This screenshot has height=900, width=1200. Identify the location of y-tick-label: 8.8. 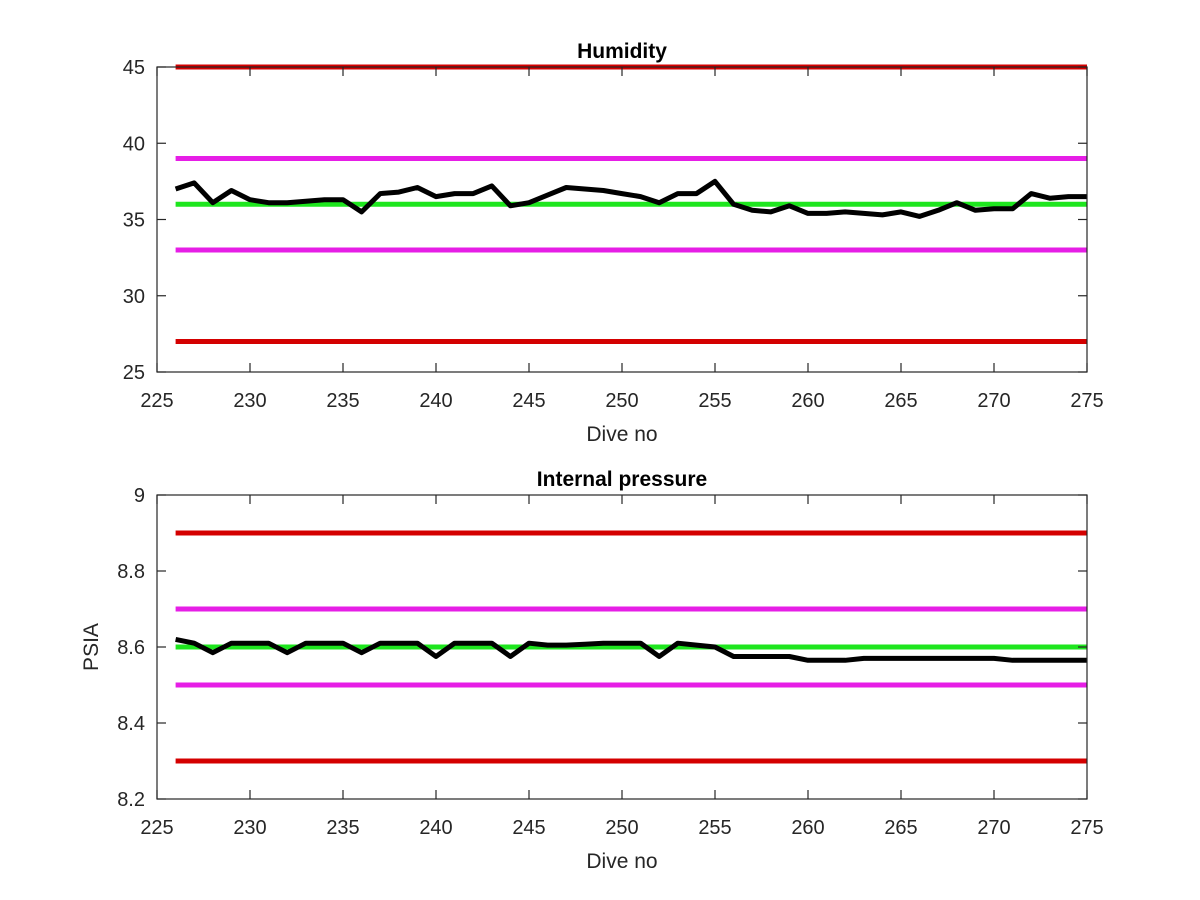
(131, 572).